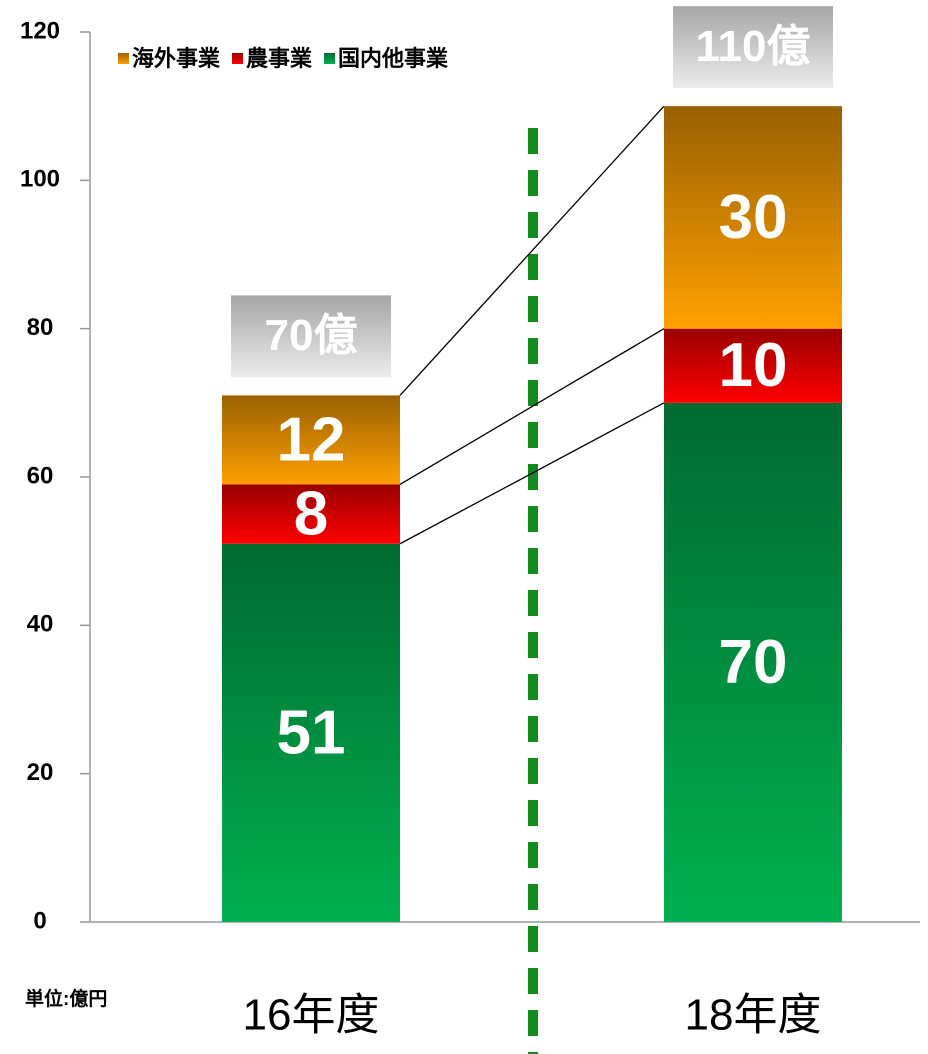  I want to click on segment-label: 8, so click(311, 513).